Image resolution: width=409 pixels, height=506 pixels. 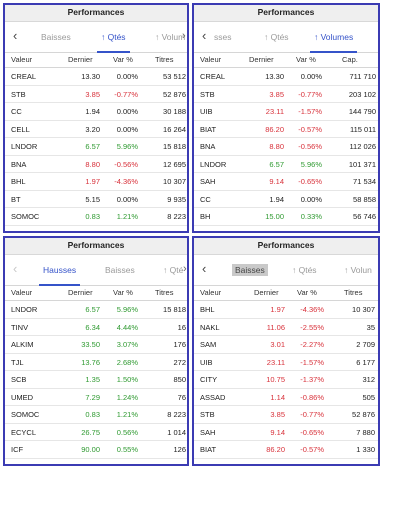 What do you see at coordinates (127, 344) in the screenshot?
I see `cell-var: 3.07%` at bounding box center [127, 344].